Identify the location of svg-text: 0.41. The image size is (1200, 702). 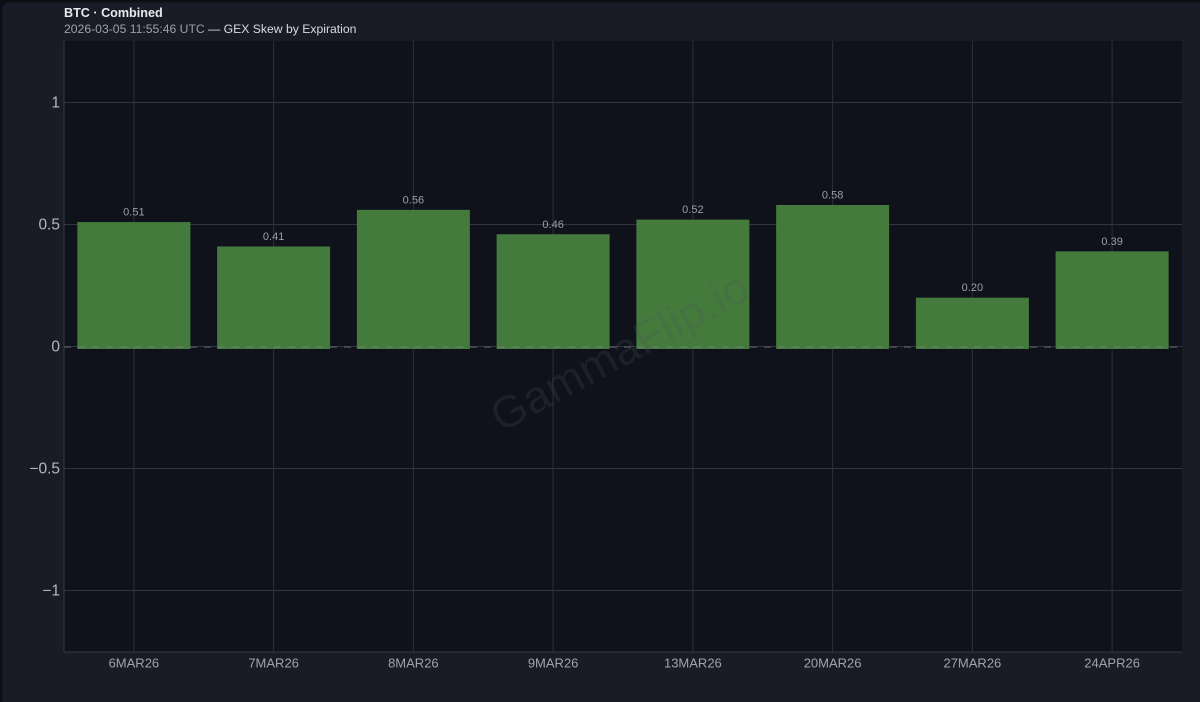
(273, 237).